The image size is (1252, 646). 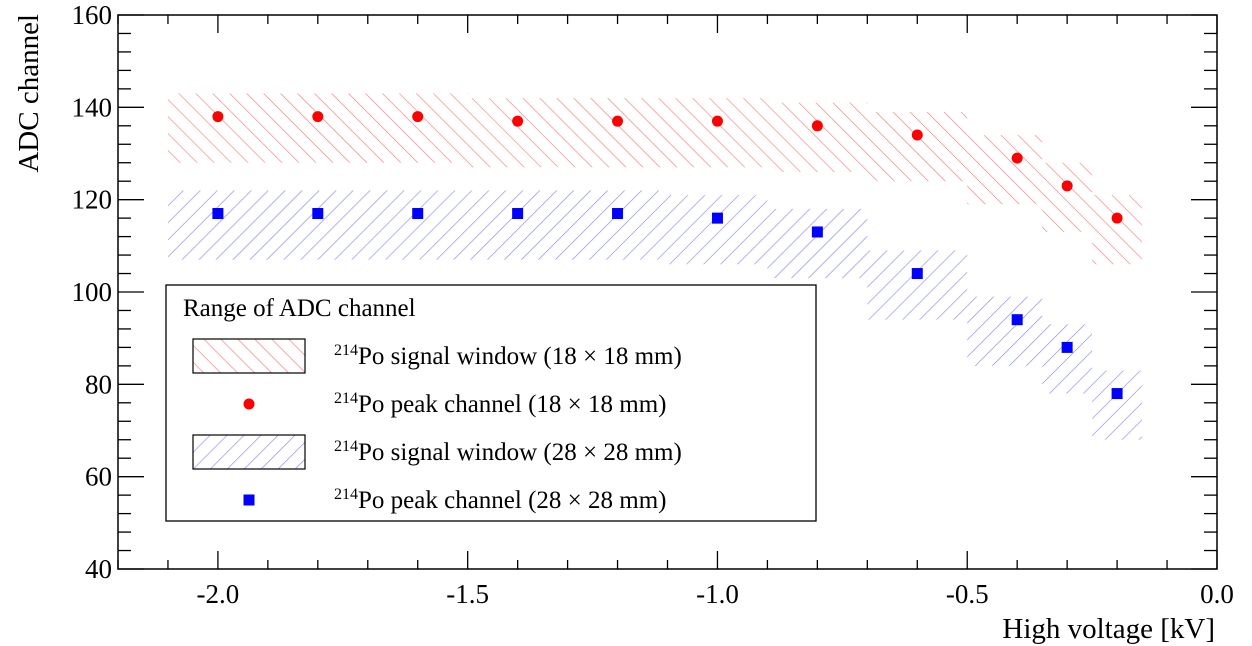 I want to click on y-tick-label: 80, so click(x=98, y=384).